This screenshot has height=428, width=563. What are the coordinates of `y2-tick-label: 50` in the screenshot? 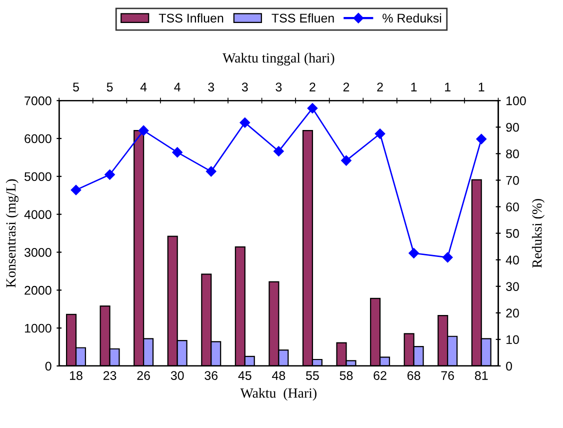 It's located at (512, 233).